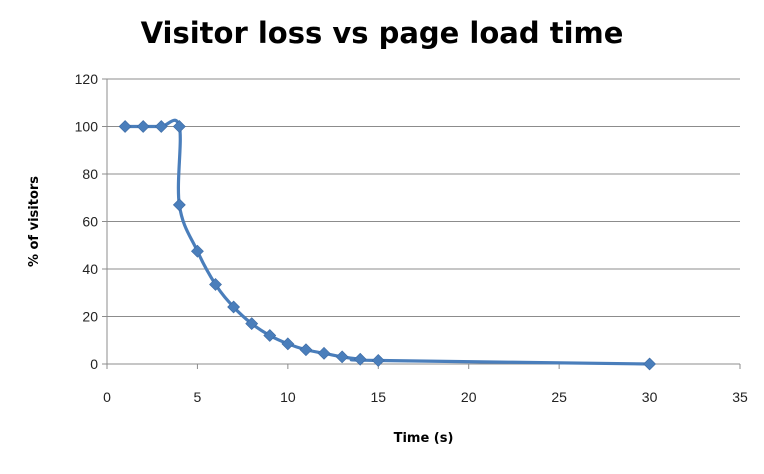 Image resolution: width=764 pixels, height=474 pixels. I want to click on x-tick-label-5: 25, so click(559, 397).